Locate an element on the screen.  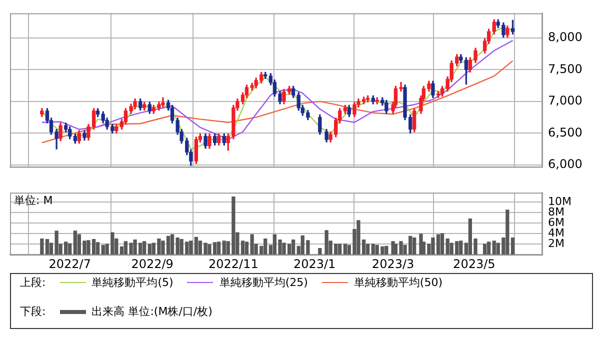
legend-label: 単純移動平均(5) is located at coordinates (133, 282).